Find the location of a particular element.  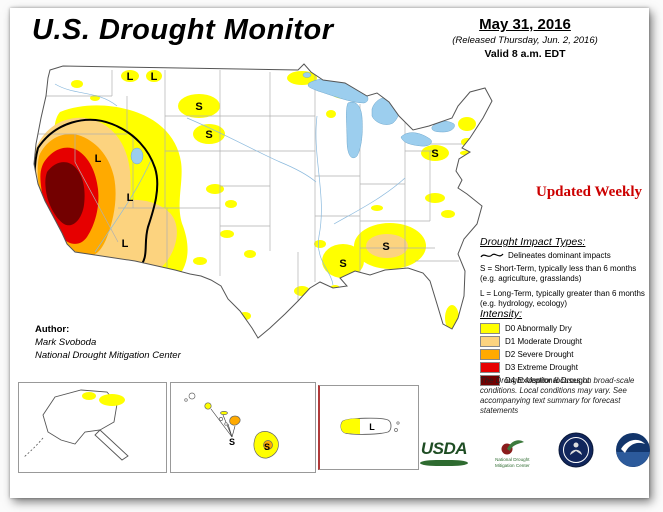

ndmc-logo: National Drought Mitigation Center is located at coordinates (512, 452).